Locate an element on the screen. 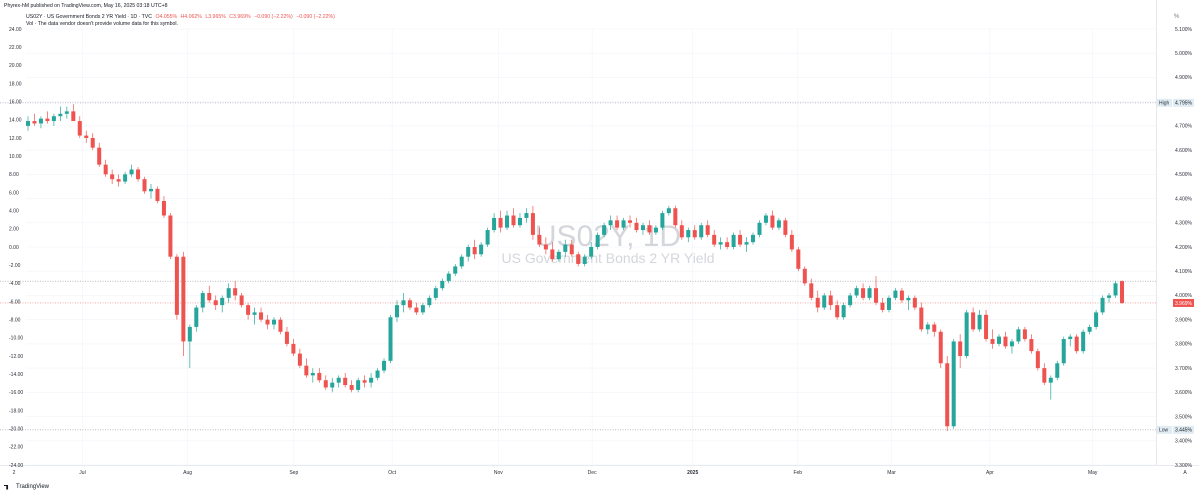 The width and height of the screenshot is (1199, 493). ohlc-close: C3.969% is located at coordinates (240, 17).